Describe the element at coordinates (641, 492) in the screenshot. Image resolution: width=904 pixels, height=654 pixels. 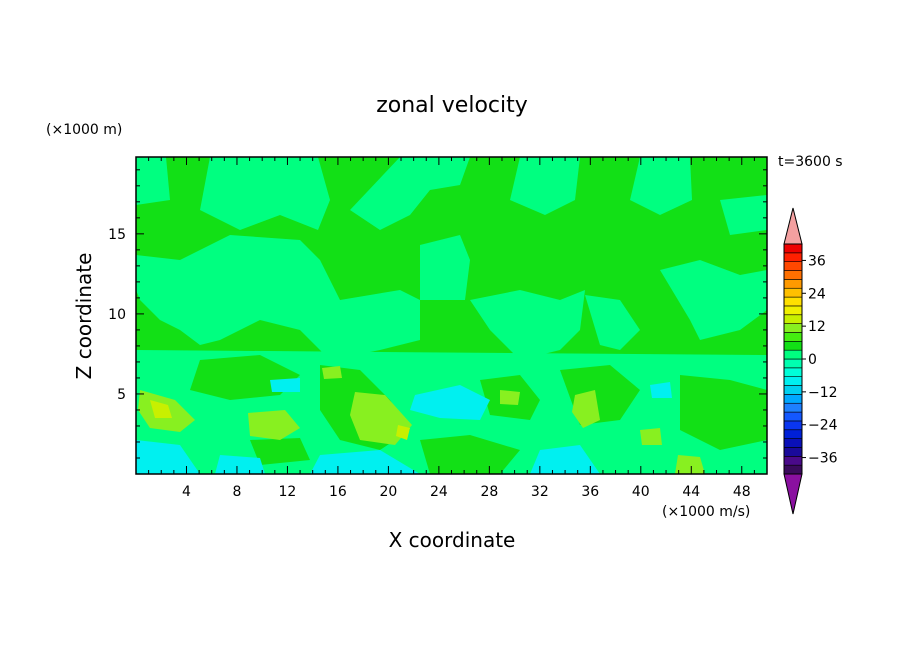
I see `x-tick-label: 40` at that location.